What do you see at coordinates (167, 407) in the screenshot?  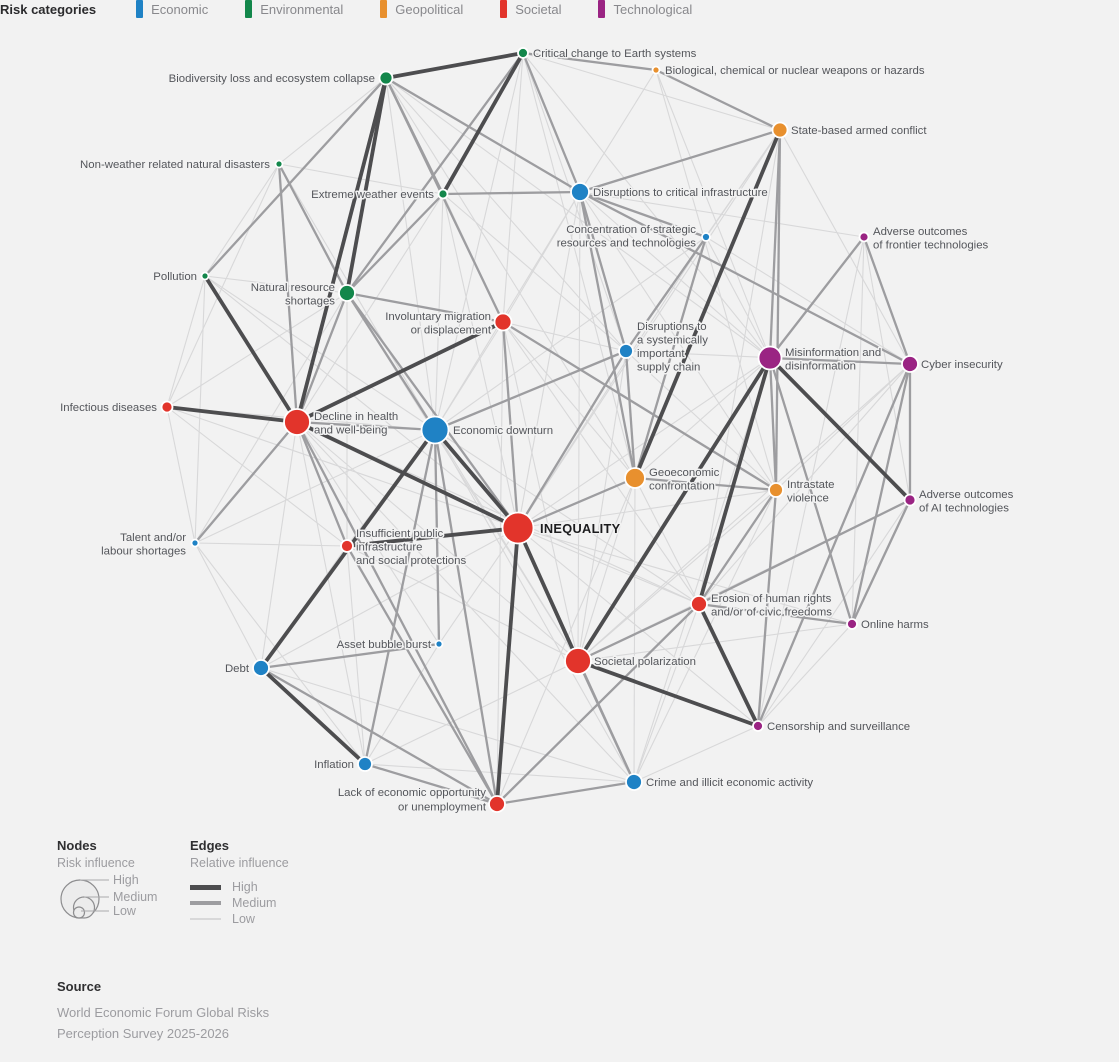 I see `risk-node-infectious-diseases` at bounding box center [167, 407].